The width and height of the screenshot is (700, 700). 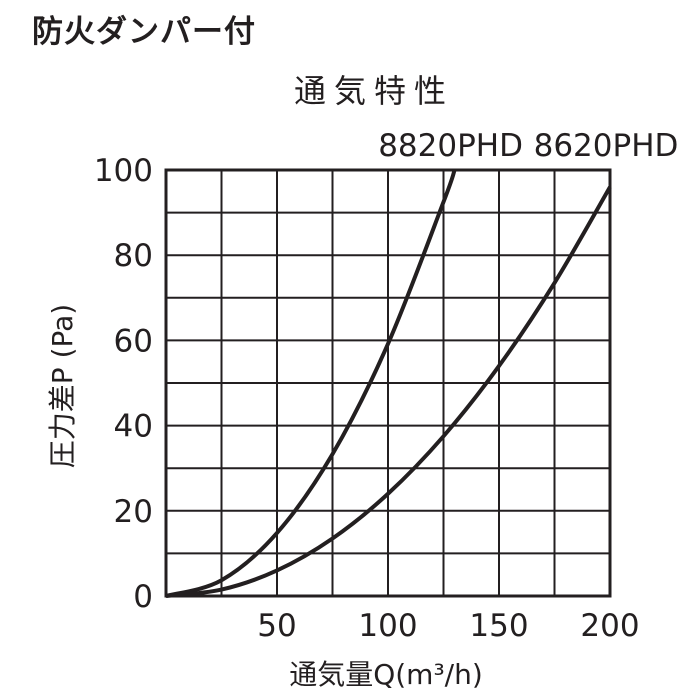 I want to click on x-tick-label: 200, so click(x=609, y=626).